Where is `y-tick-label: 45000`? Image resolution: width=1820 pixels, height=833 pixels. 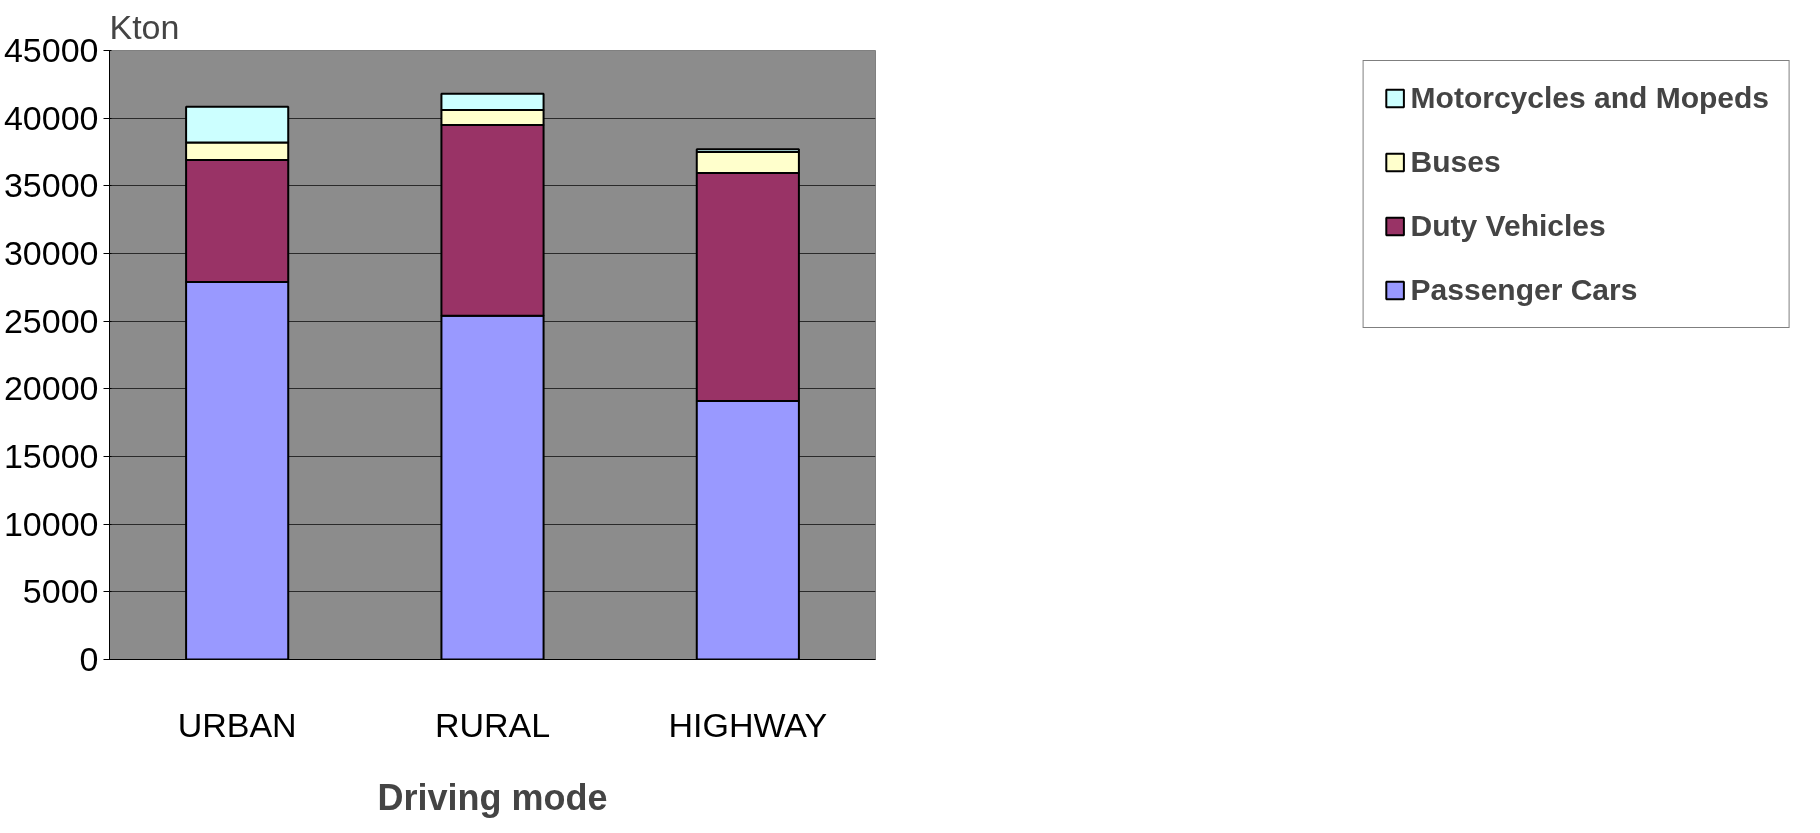
y-tick-label: 45000 is located at coordinates (51, 50).